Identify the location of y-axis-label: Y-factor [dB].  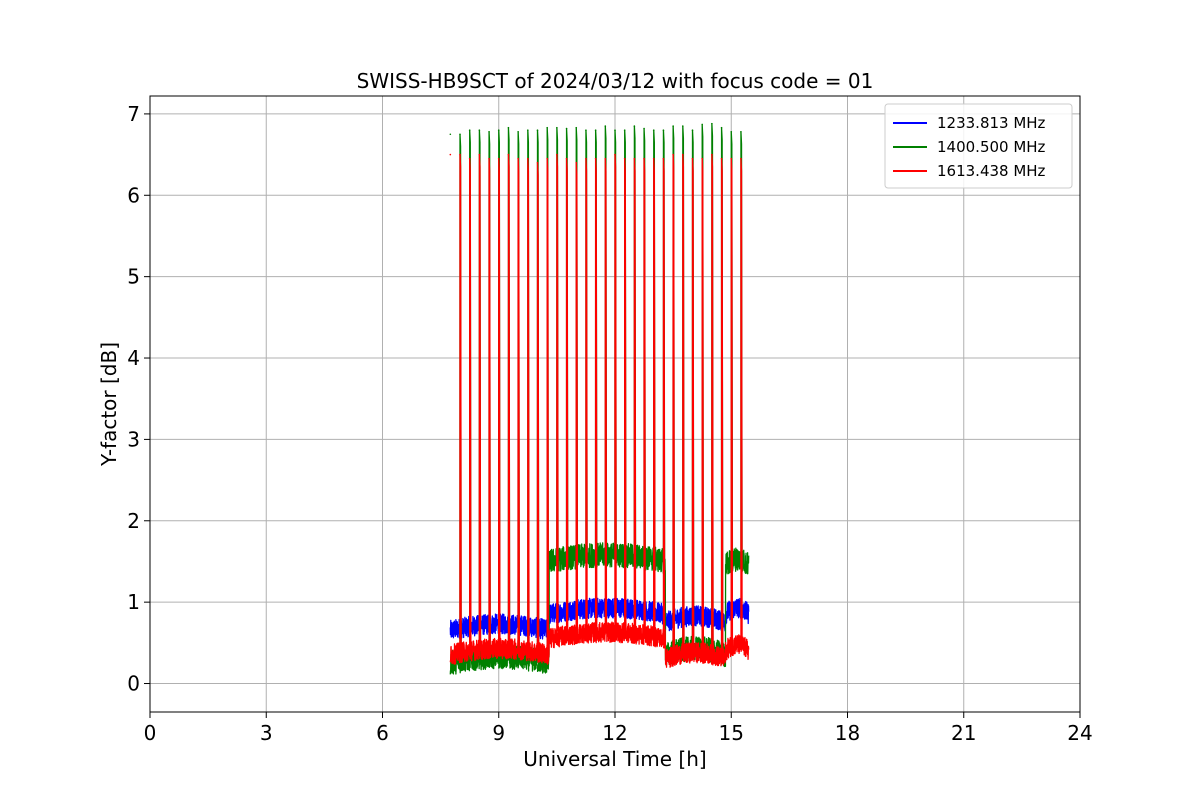
(109, 404).